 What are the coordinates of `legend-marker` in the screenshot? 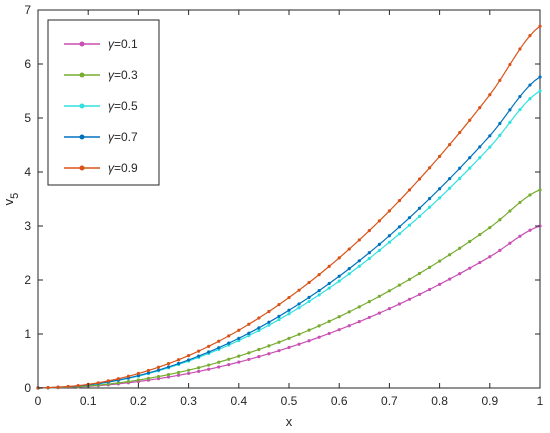 It's located at (82, 137).